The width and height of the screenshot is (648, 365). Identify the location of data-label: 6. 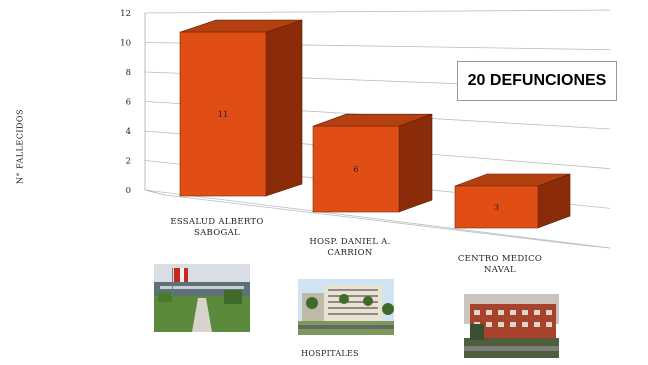
(355, 170).